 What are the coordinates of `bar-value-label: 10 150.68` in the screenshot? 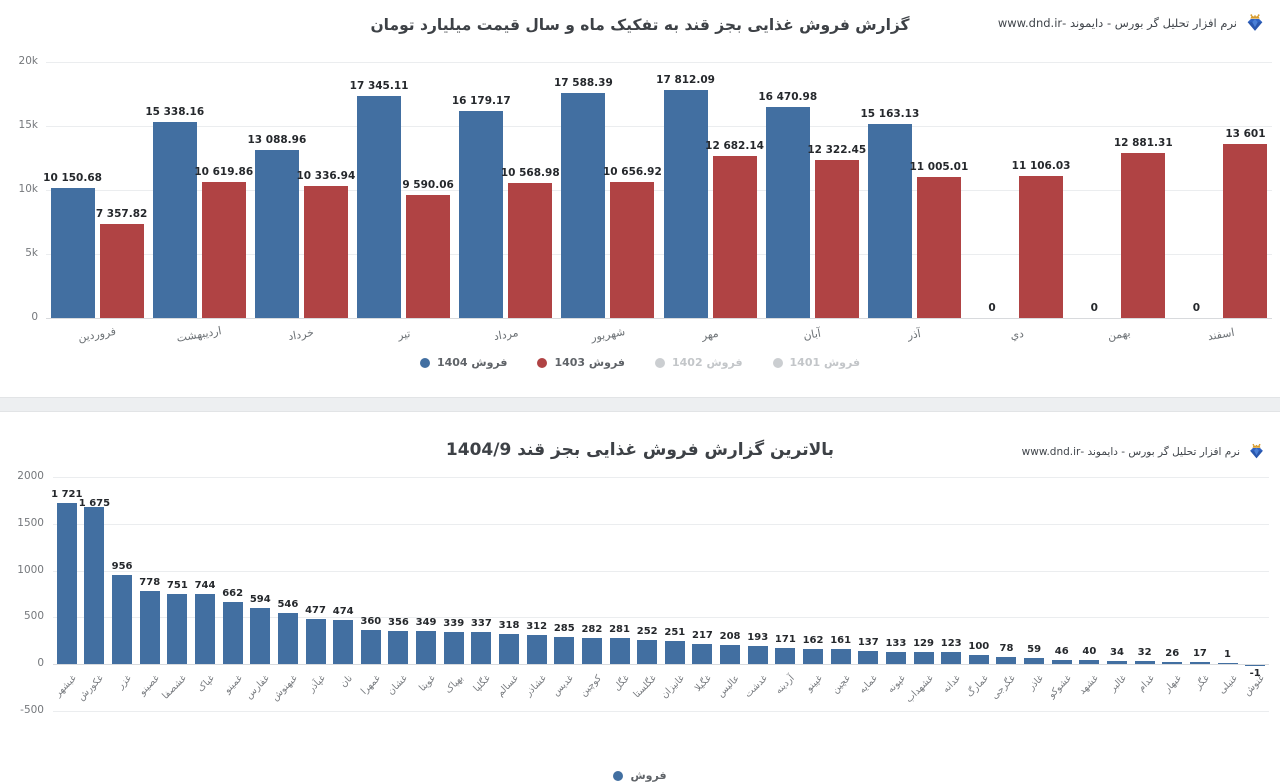 It's located at (72, 178).